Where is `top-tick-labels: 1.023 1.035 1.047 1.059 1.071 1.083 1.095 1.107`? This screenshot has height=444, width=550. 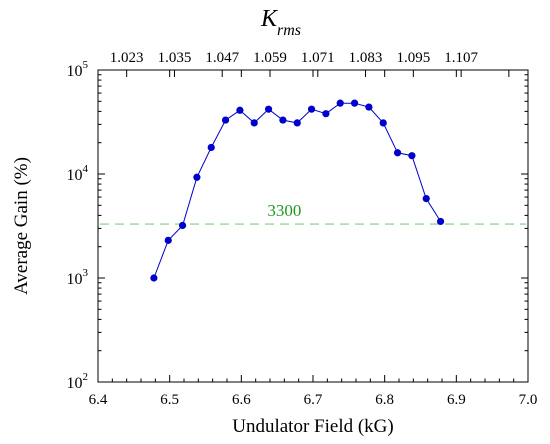
top-tick-labels: 1.023 1.035 1.047 1.059 1.071 1.083 1.095 1.107 is located at coordinates (294, 58).